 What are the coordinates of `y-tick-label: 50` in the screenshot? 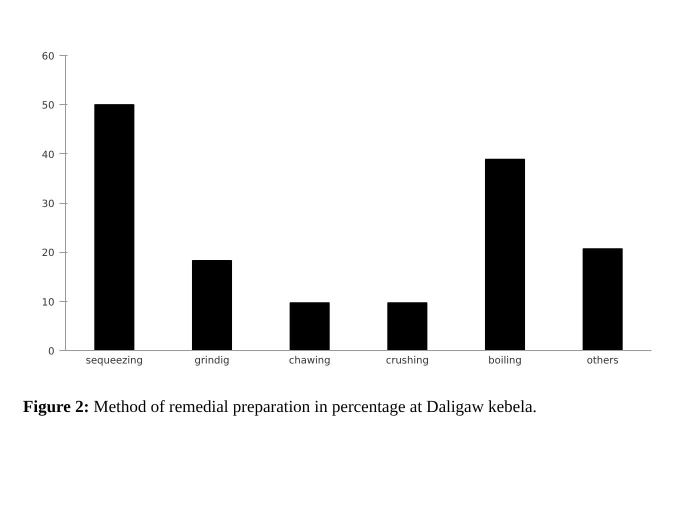 It's located at (48, 106).